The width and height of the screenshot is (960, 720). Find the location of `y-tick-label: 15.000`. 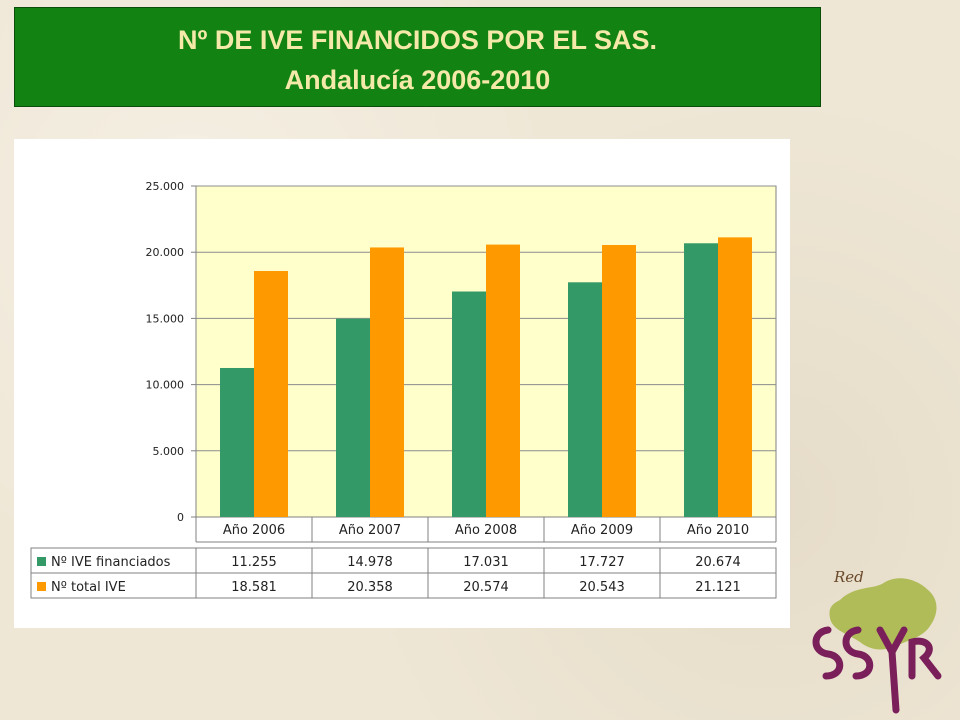

y-tick-label: 15.000 is located at coordinates (165, 318).